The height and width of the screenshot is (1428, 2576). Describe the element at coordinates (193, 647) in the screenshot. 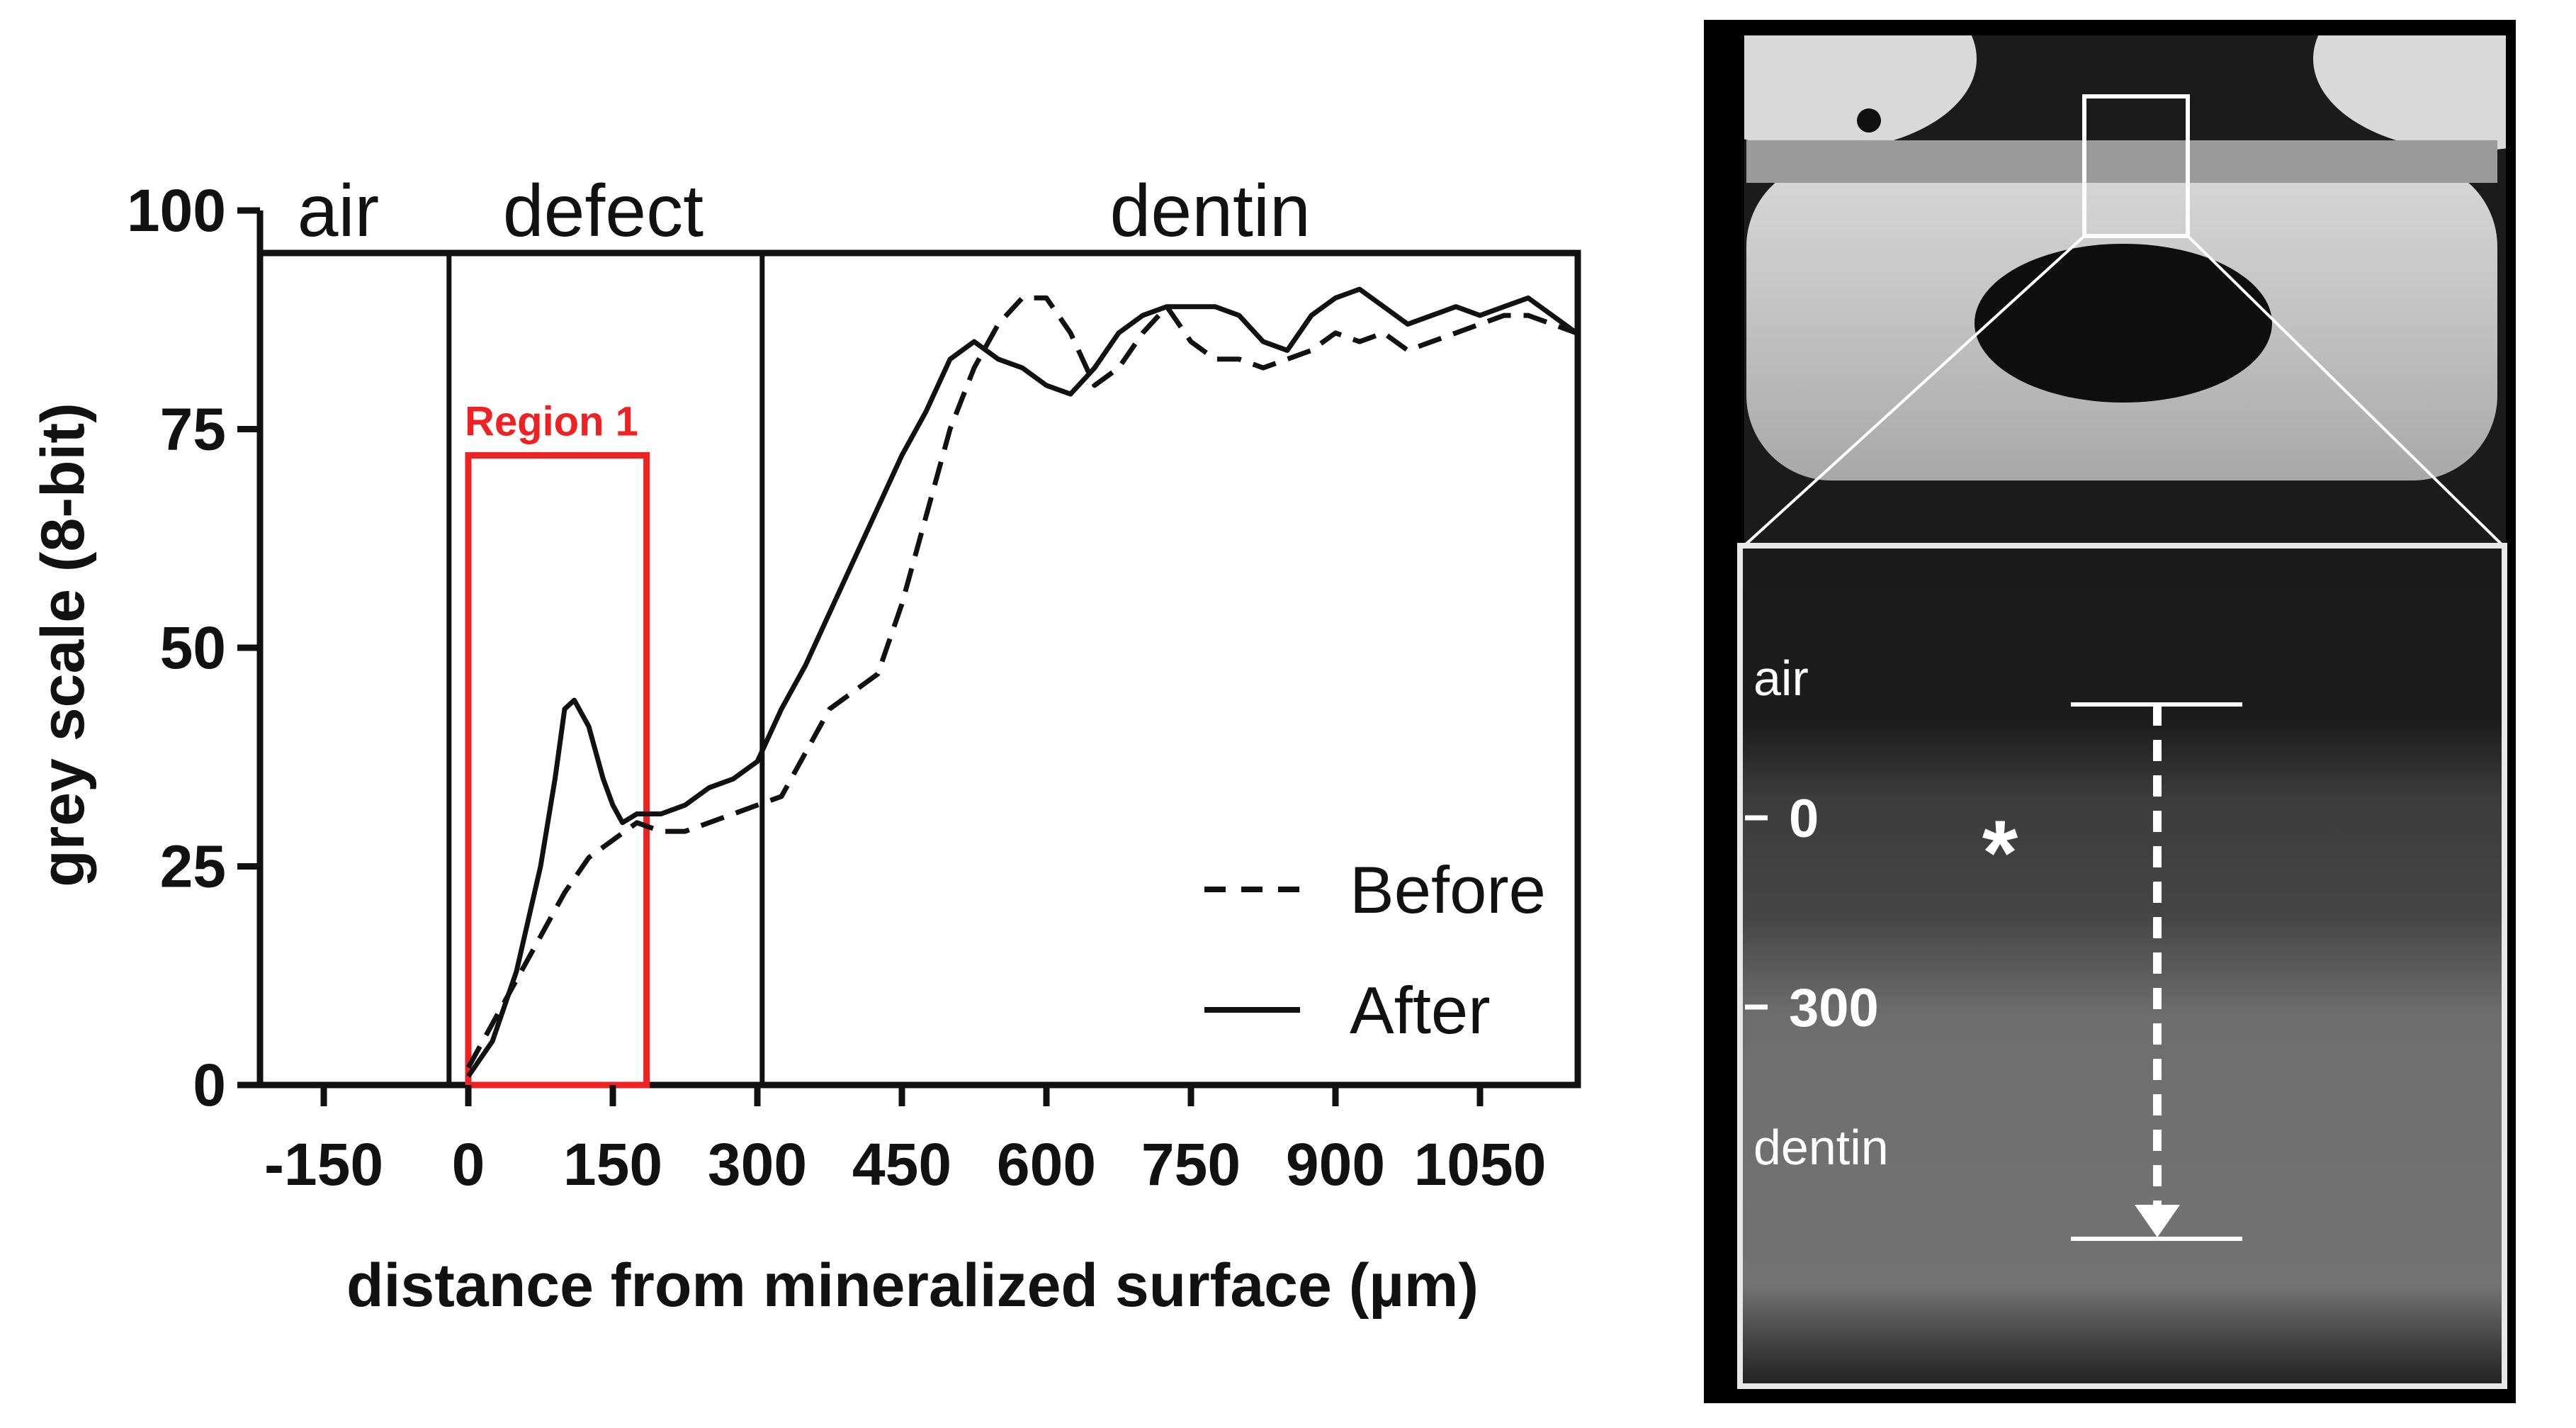

I see `y-tick-label: 50` at that location.